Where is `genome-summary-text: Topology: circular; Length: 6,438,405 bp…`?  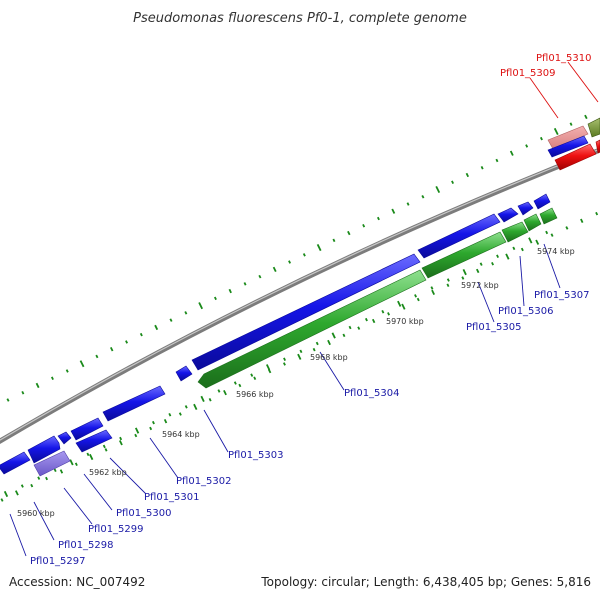 genome-summary-text: Topology: circular; Length: 6,438,405 bp… is located at coordinates (425, 582).